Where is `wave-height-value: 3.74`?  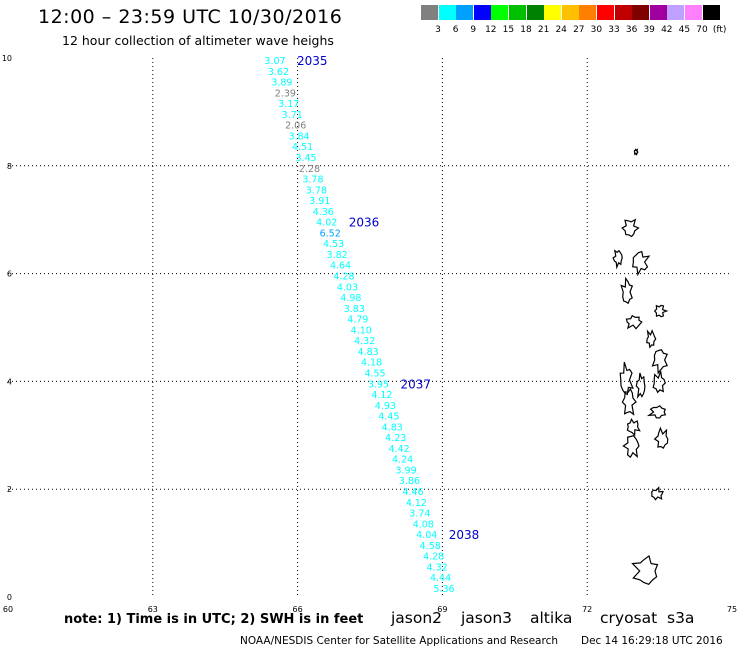
wave-height-value: 3.74 is located at coordinates (419, 514).